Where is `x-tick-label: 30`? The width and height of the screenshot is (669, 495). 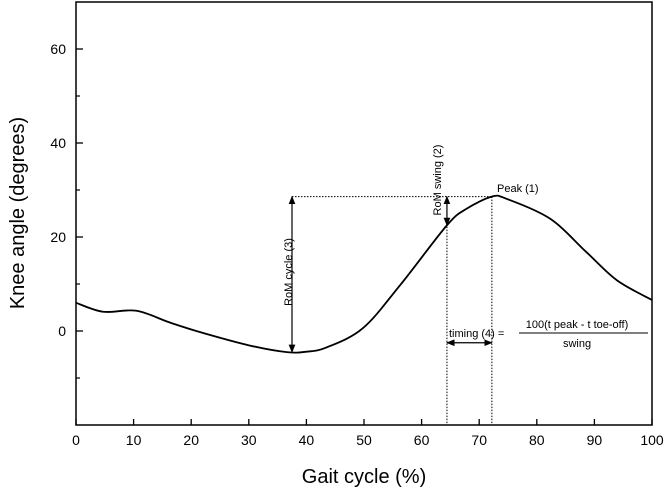 x-tick-label: 30 is located at coordinates (249, 440).